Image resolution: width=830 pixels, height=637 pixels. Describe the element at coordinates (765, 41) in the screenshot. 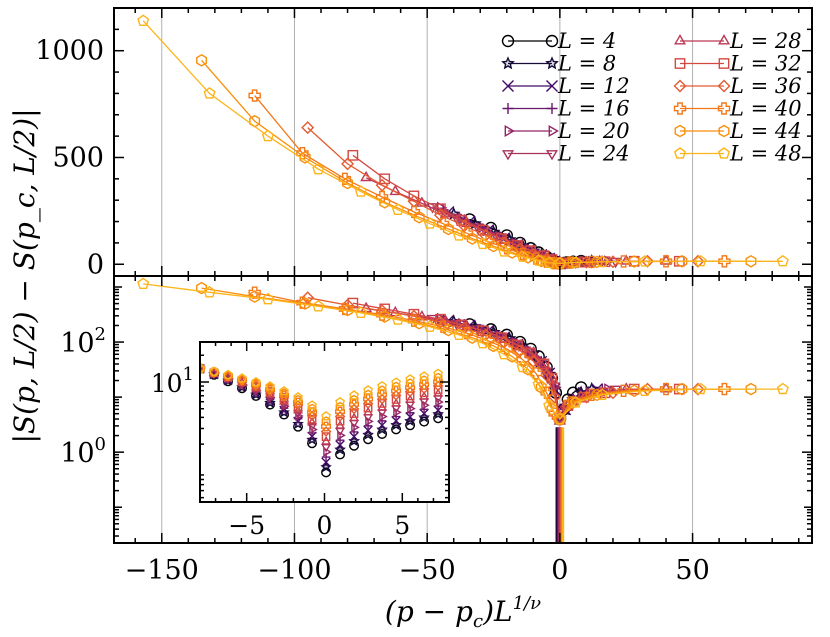

I see `legend-entry-label: L = 28` at that location.